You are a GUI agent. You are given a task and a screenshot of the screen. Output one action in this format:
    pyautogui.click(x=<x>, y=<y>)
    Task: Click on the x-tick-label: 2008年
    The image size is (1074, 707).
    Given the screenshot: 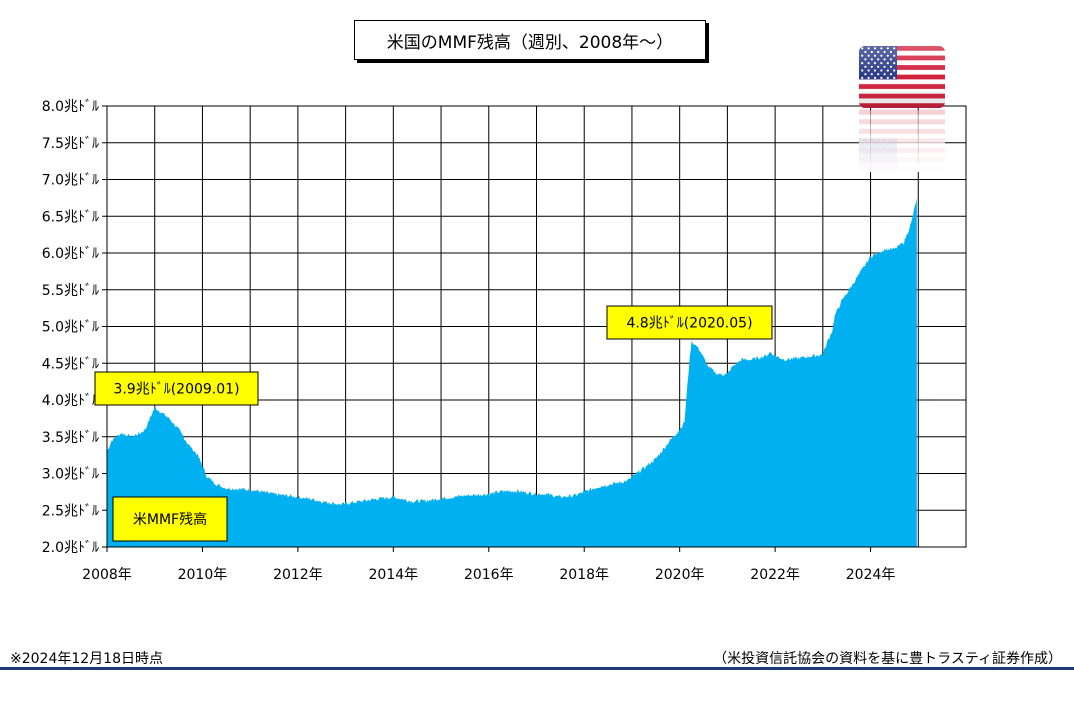 What is the action you would take?
    pyautogui.click(x=107, y=575)
    